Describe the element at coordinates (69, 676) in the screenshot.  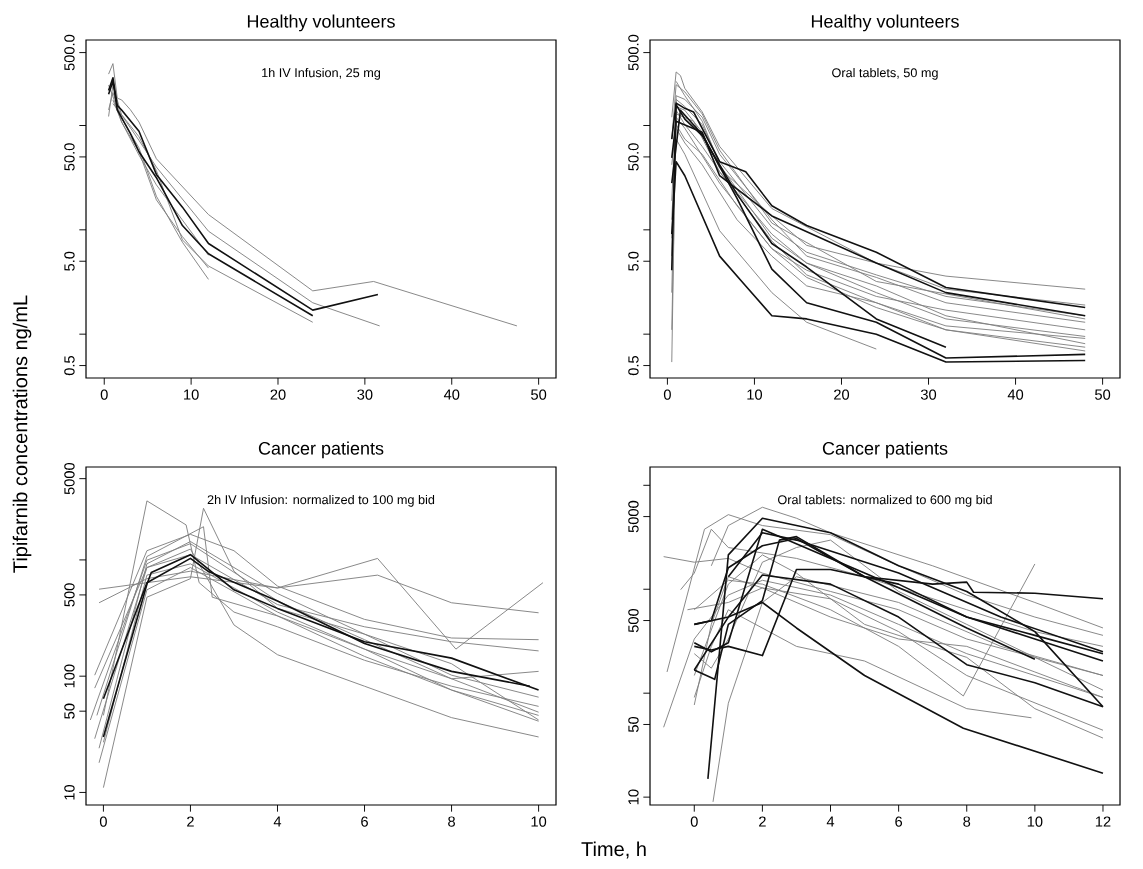
I see `y-tick-label: 100` at that location.